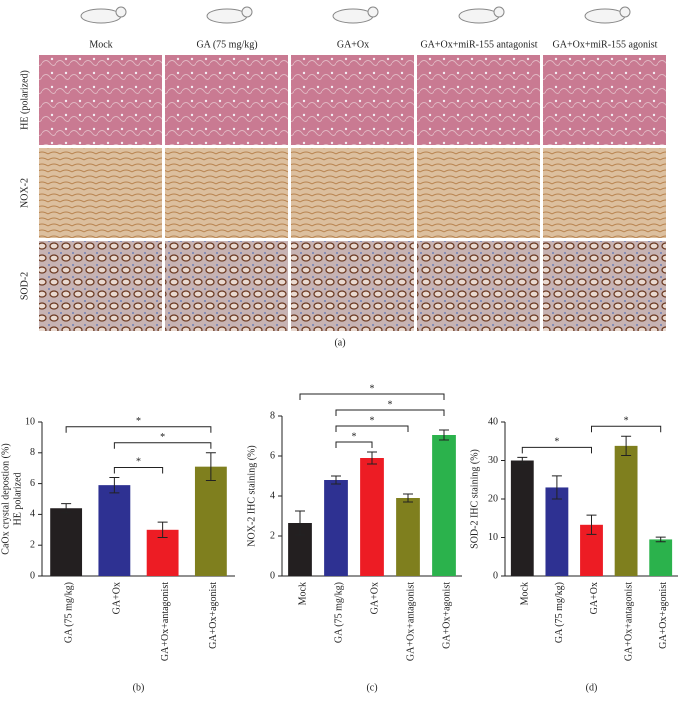 The height and width of the screenshot is (701, 683). What do you see at coordinates (139, 687) in the screenshot?
I see `panel-label: (b)` at bounding box center [139, 687].